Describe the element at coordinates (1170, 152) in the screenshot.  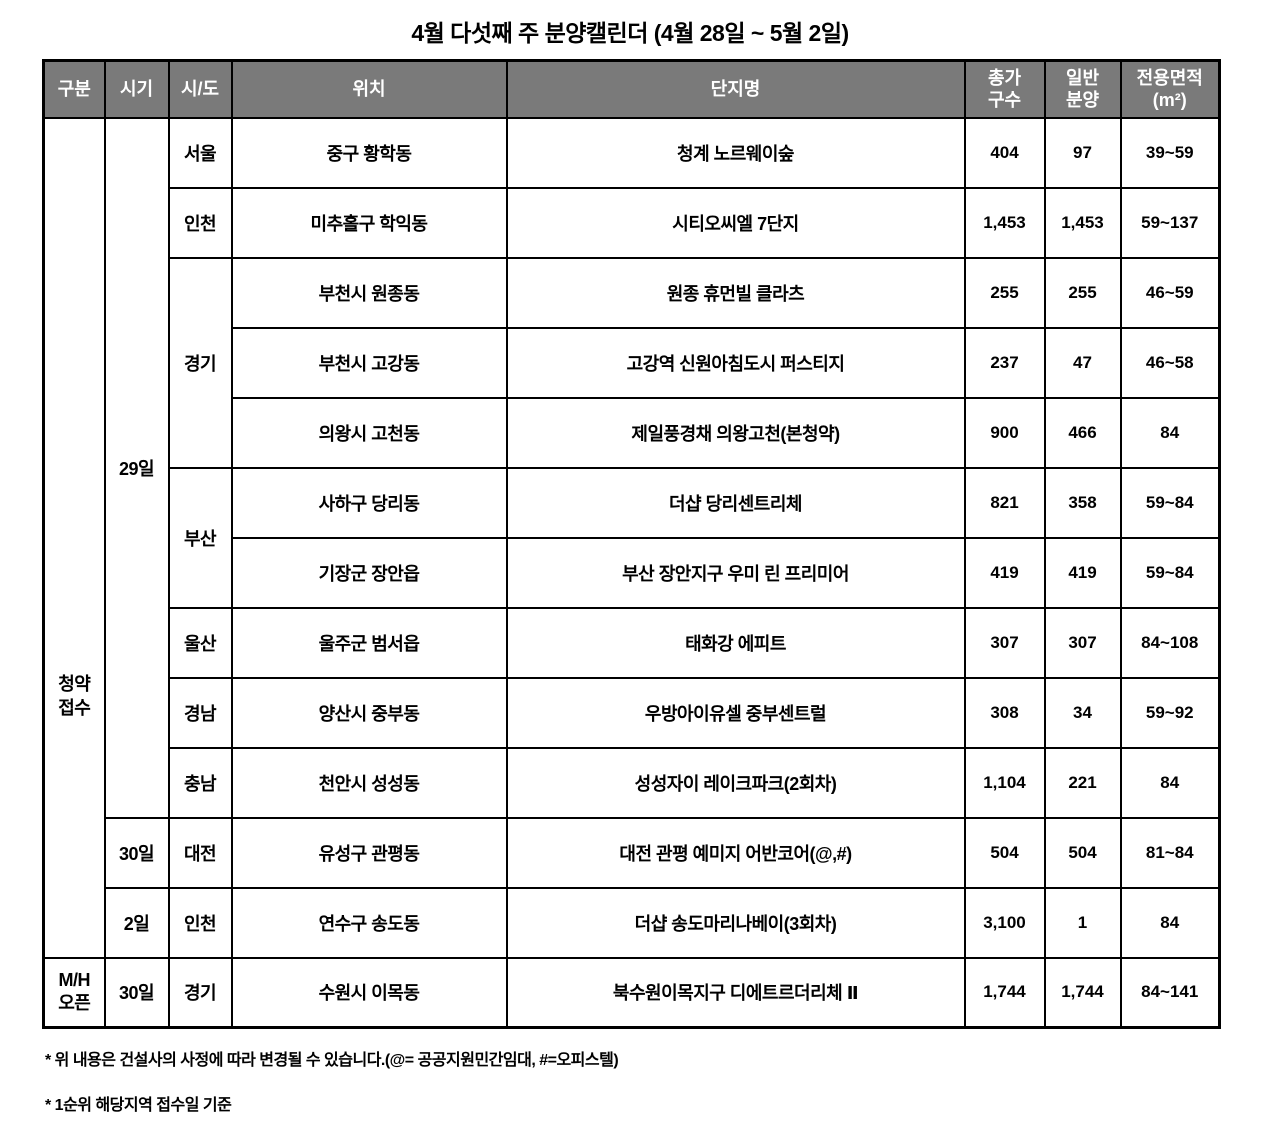
I see `cell-area: 39~59` at that location.